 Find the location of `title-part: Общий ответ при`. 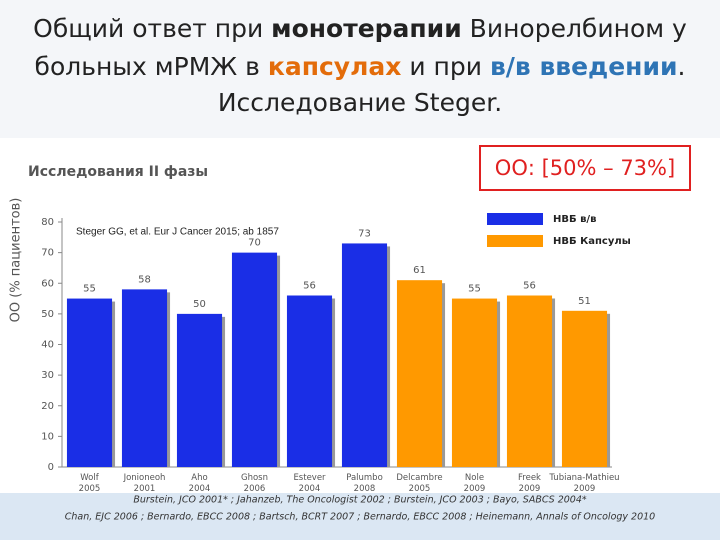

title-part: Общий ответ при is located at coordinates (152, 28).